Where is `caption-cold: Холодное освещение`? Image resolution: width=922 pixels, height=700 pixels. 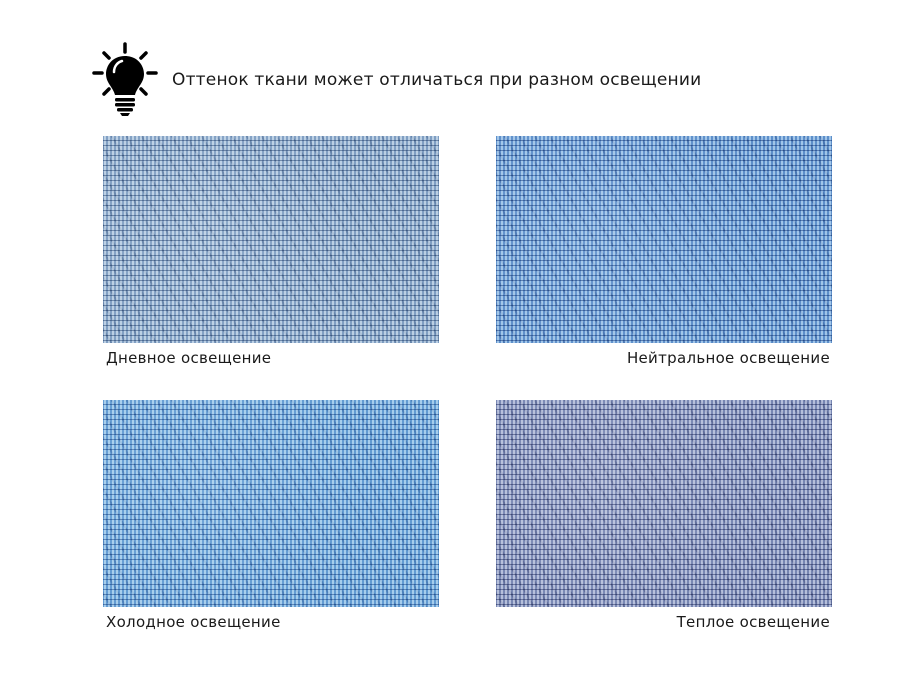 caption-cold: Холодное освещение is located at coordinates (193, 622).